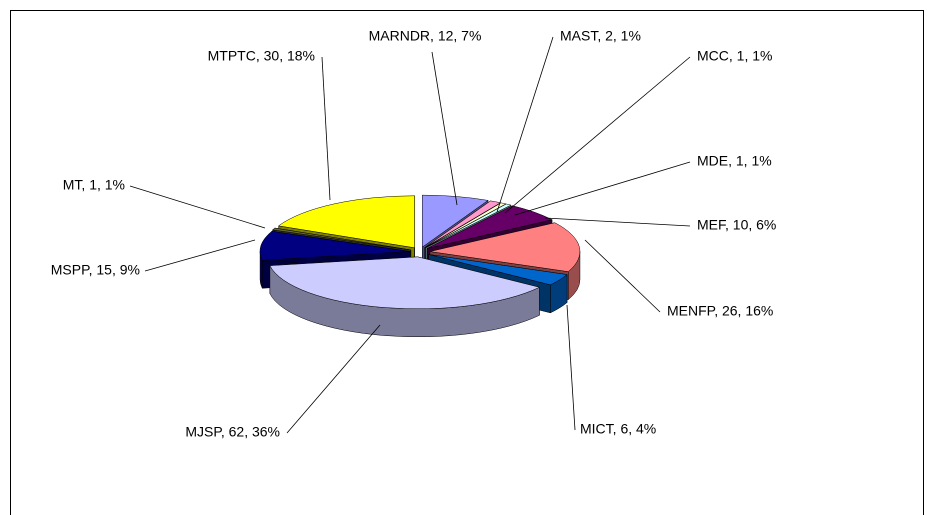  Describe the element at coordinates (95, 270) in the screenshot. I see `data-label: MSPP, 15, 9%` at that location.